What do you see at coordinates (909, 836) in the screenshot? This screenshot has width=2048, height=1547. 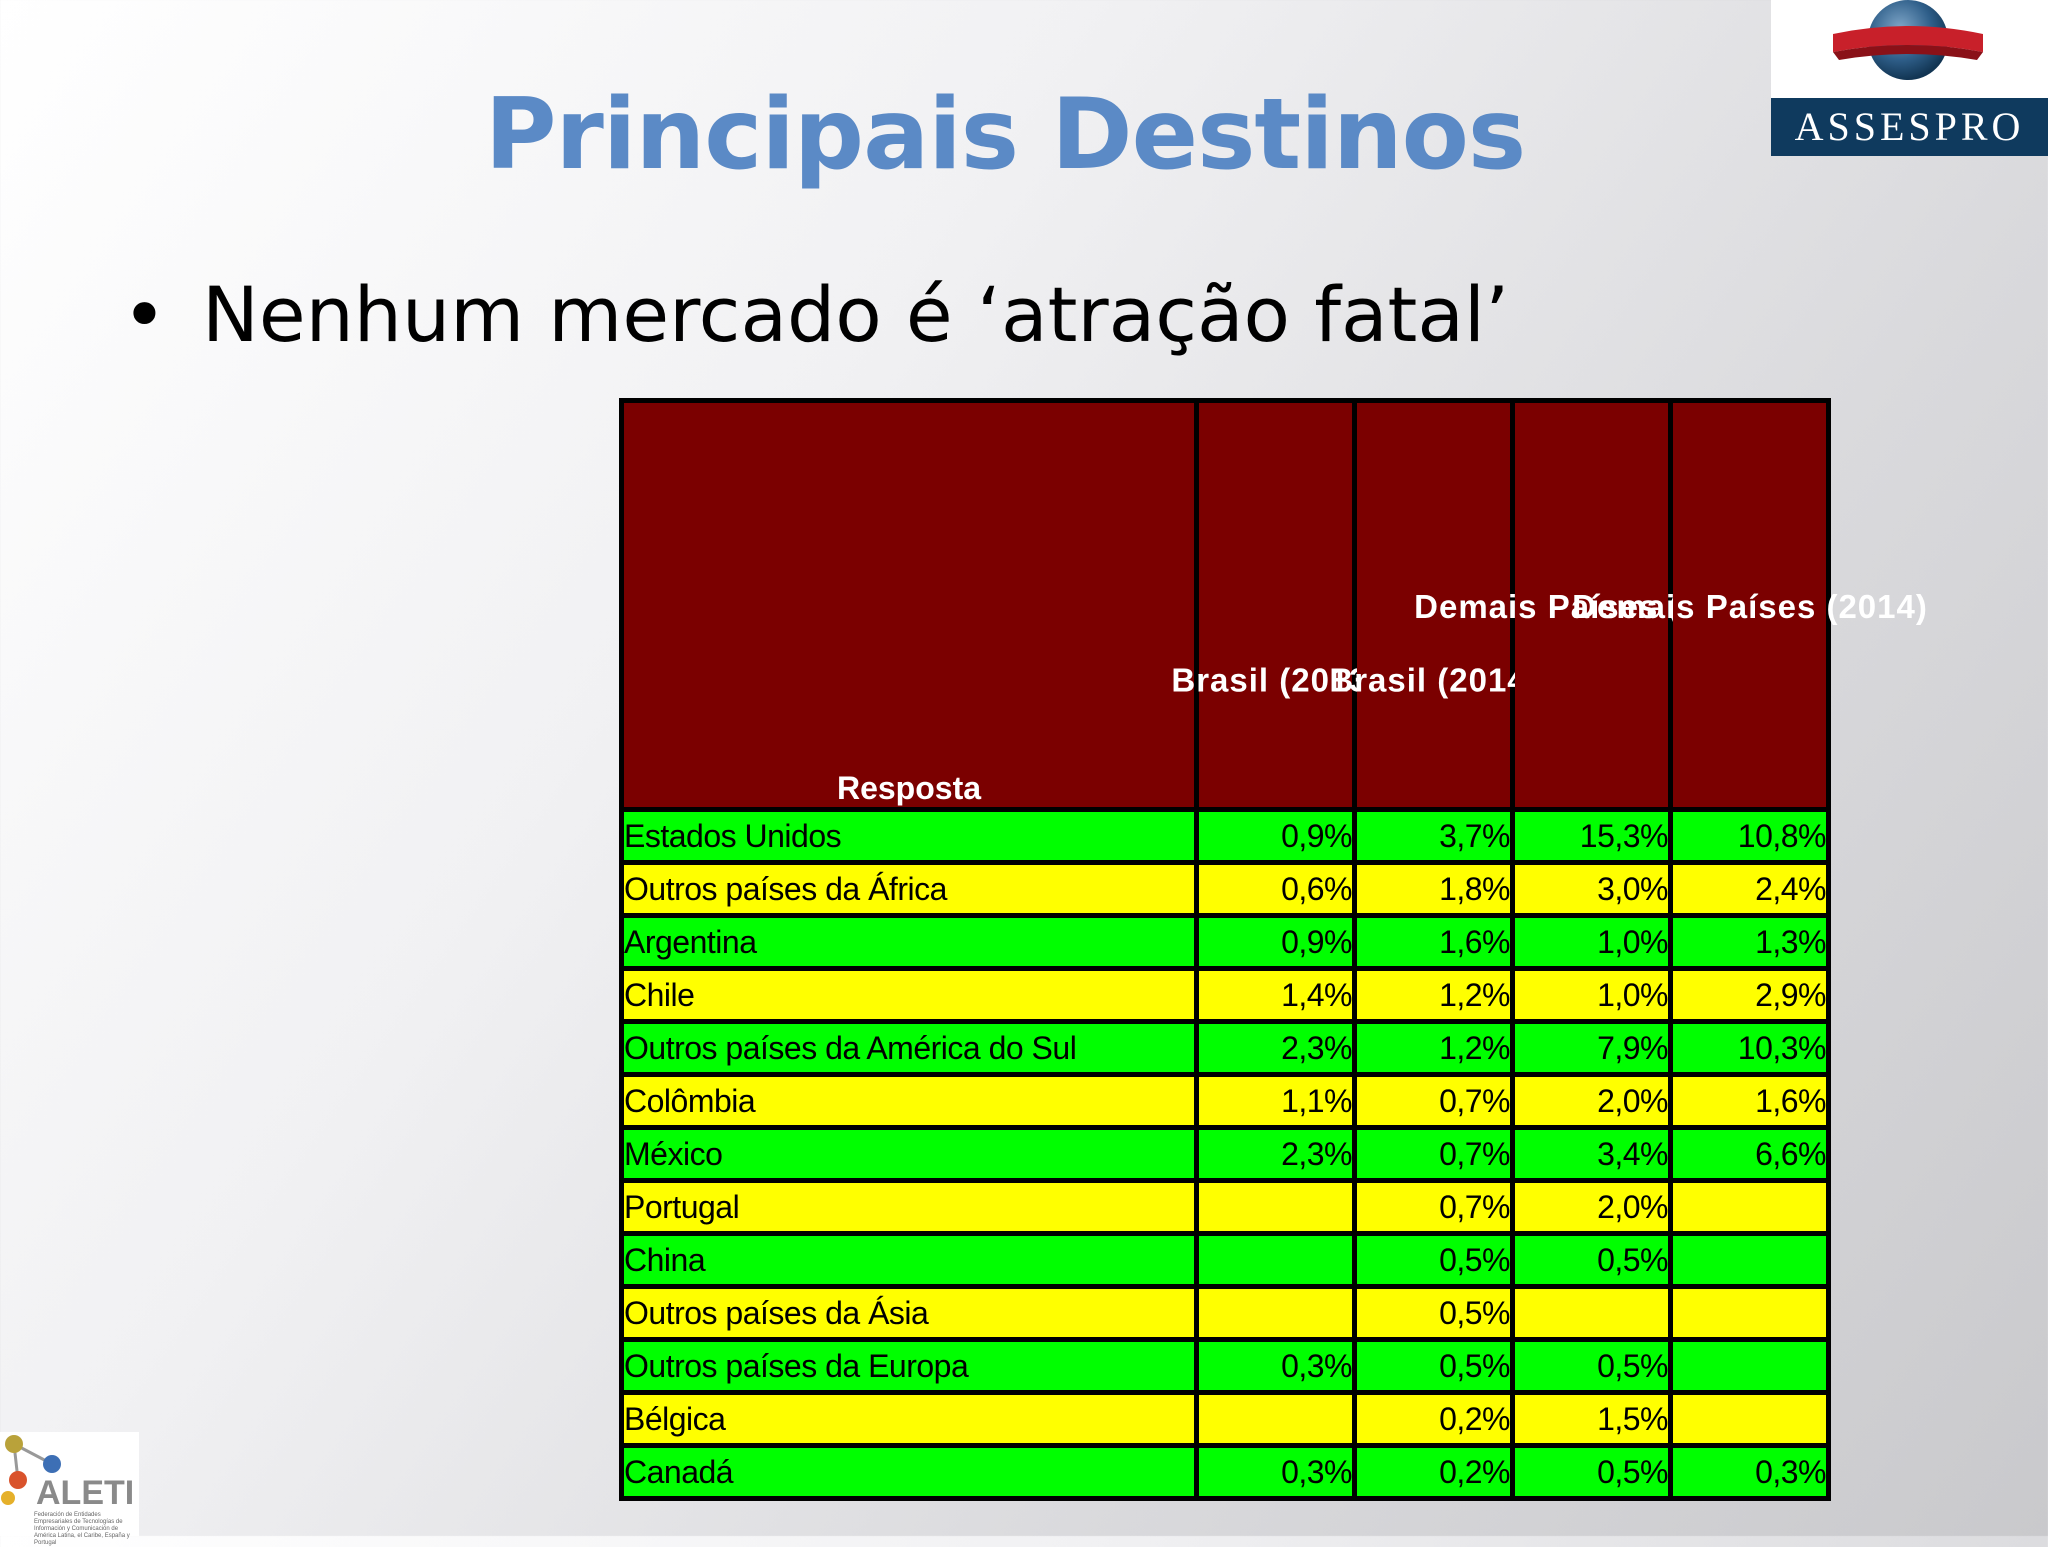 I see `row-label: Estados Unidos` at bounding box center [909, 836].